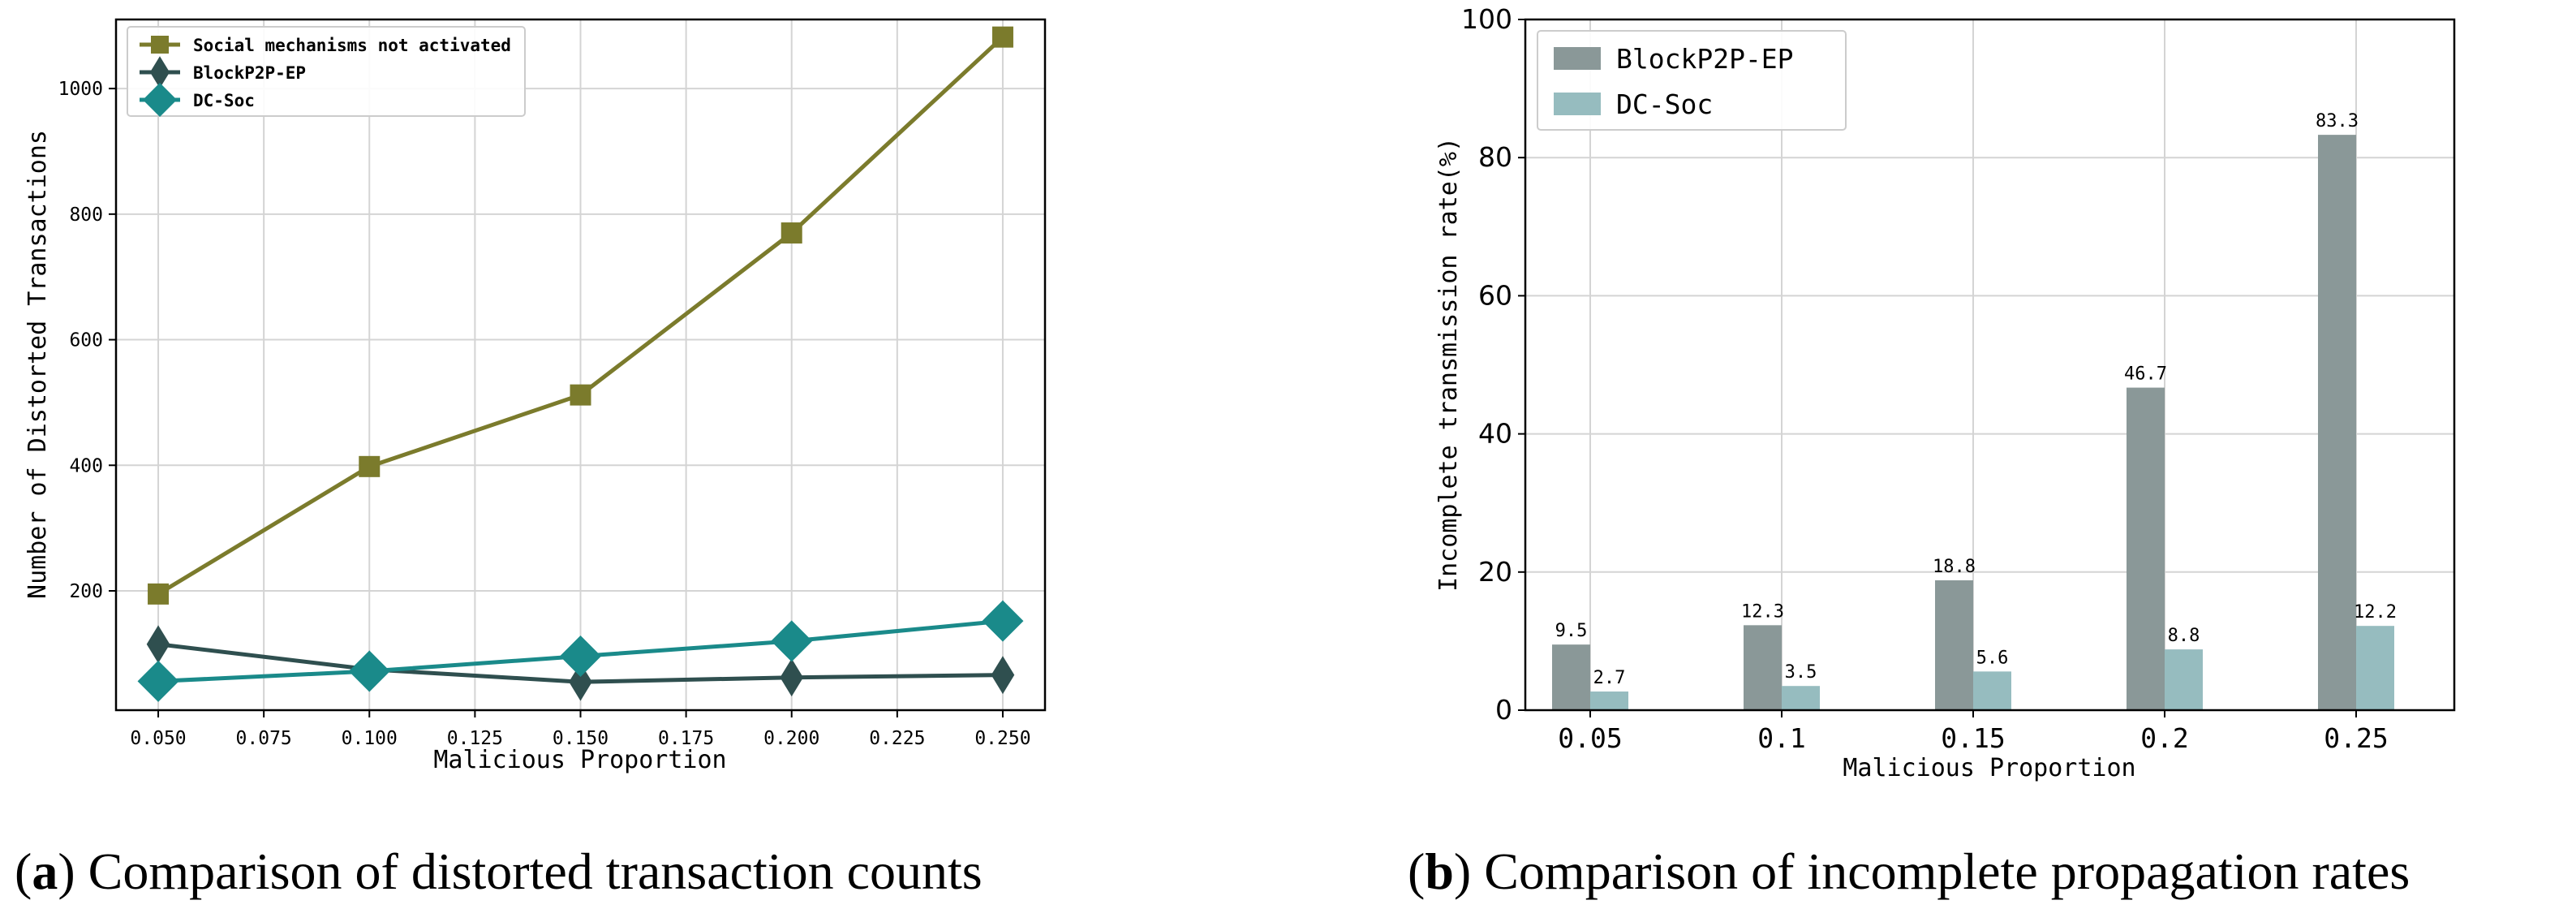 The image size is (2576, 922). I want to click on chart-a-legend-label: BlockP2P-EP, so click(250, 73).